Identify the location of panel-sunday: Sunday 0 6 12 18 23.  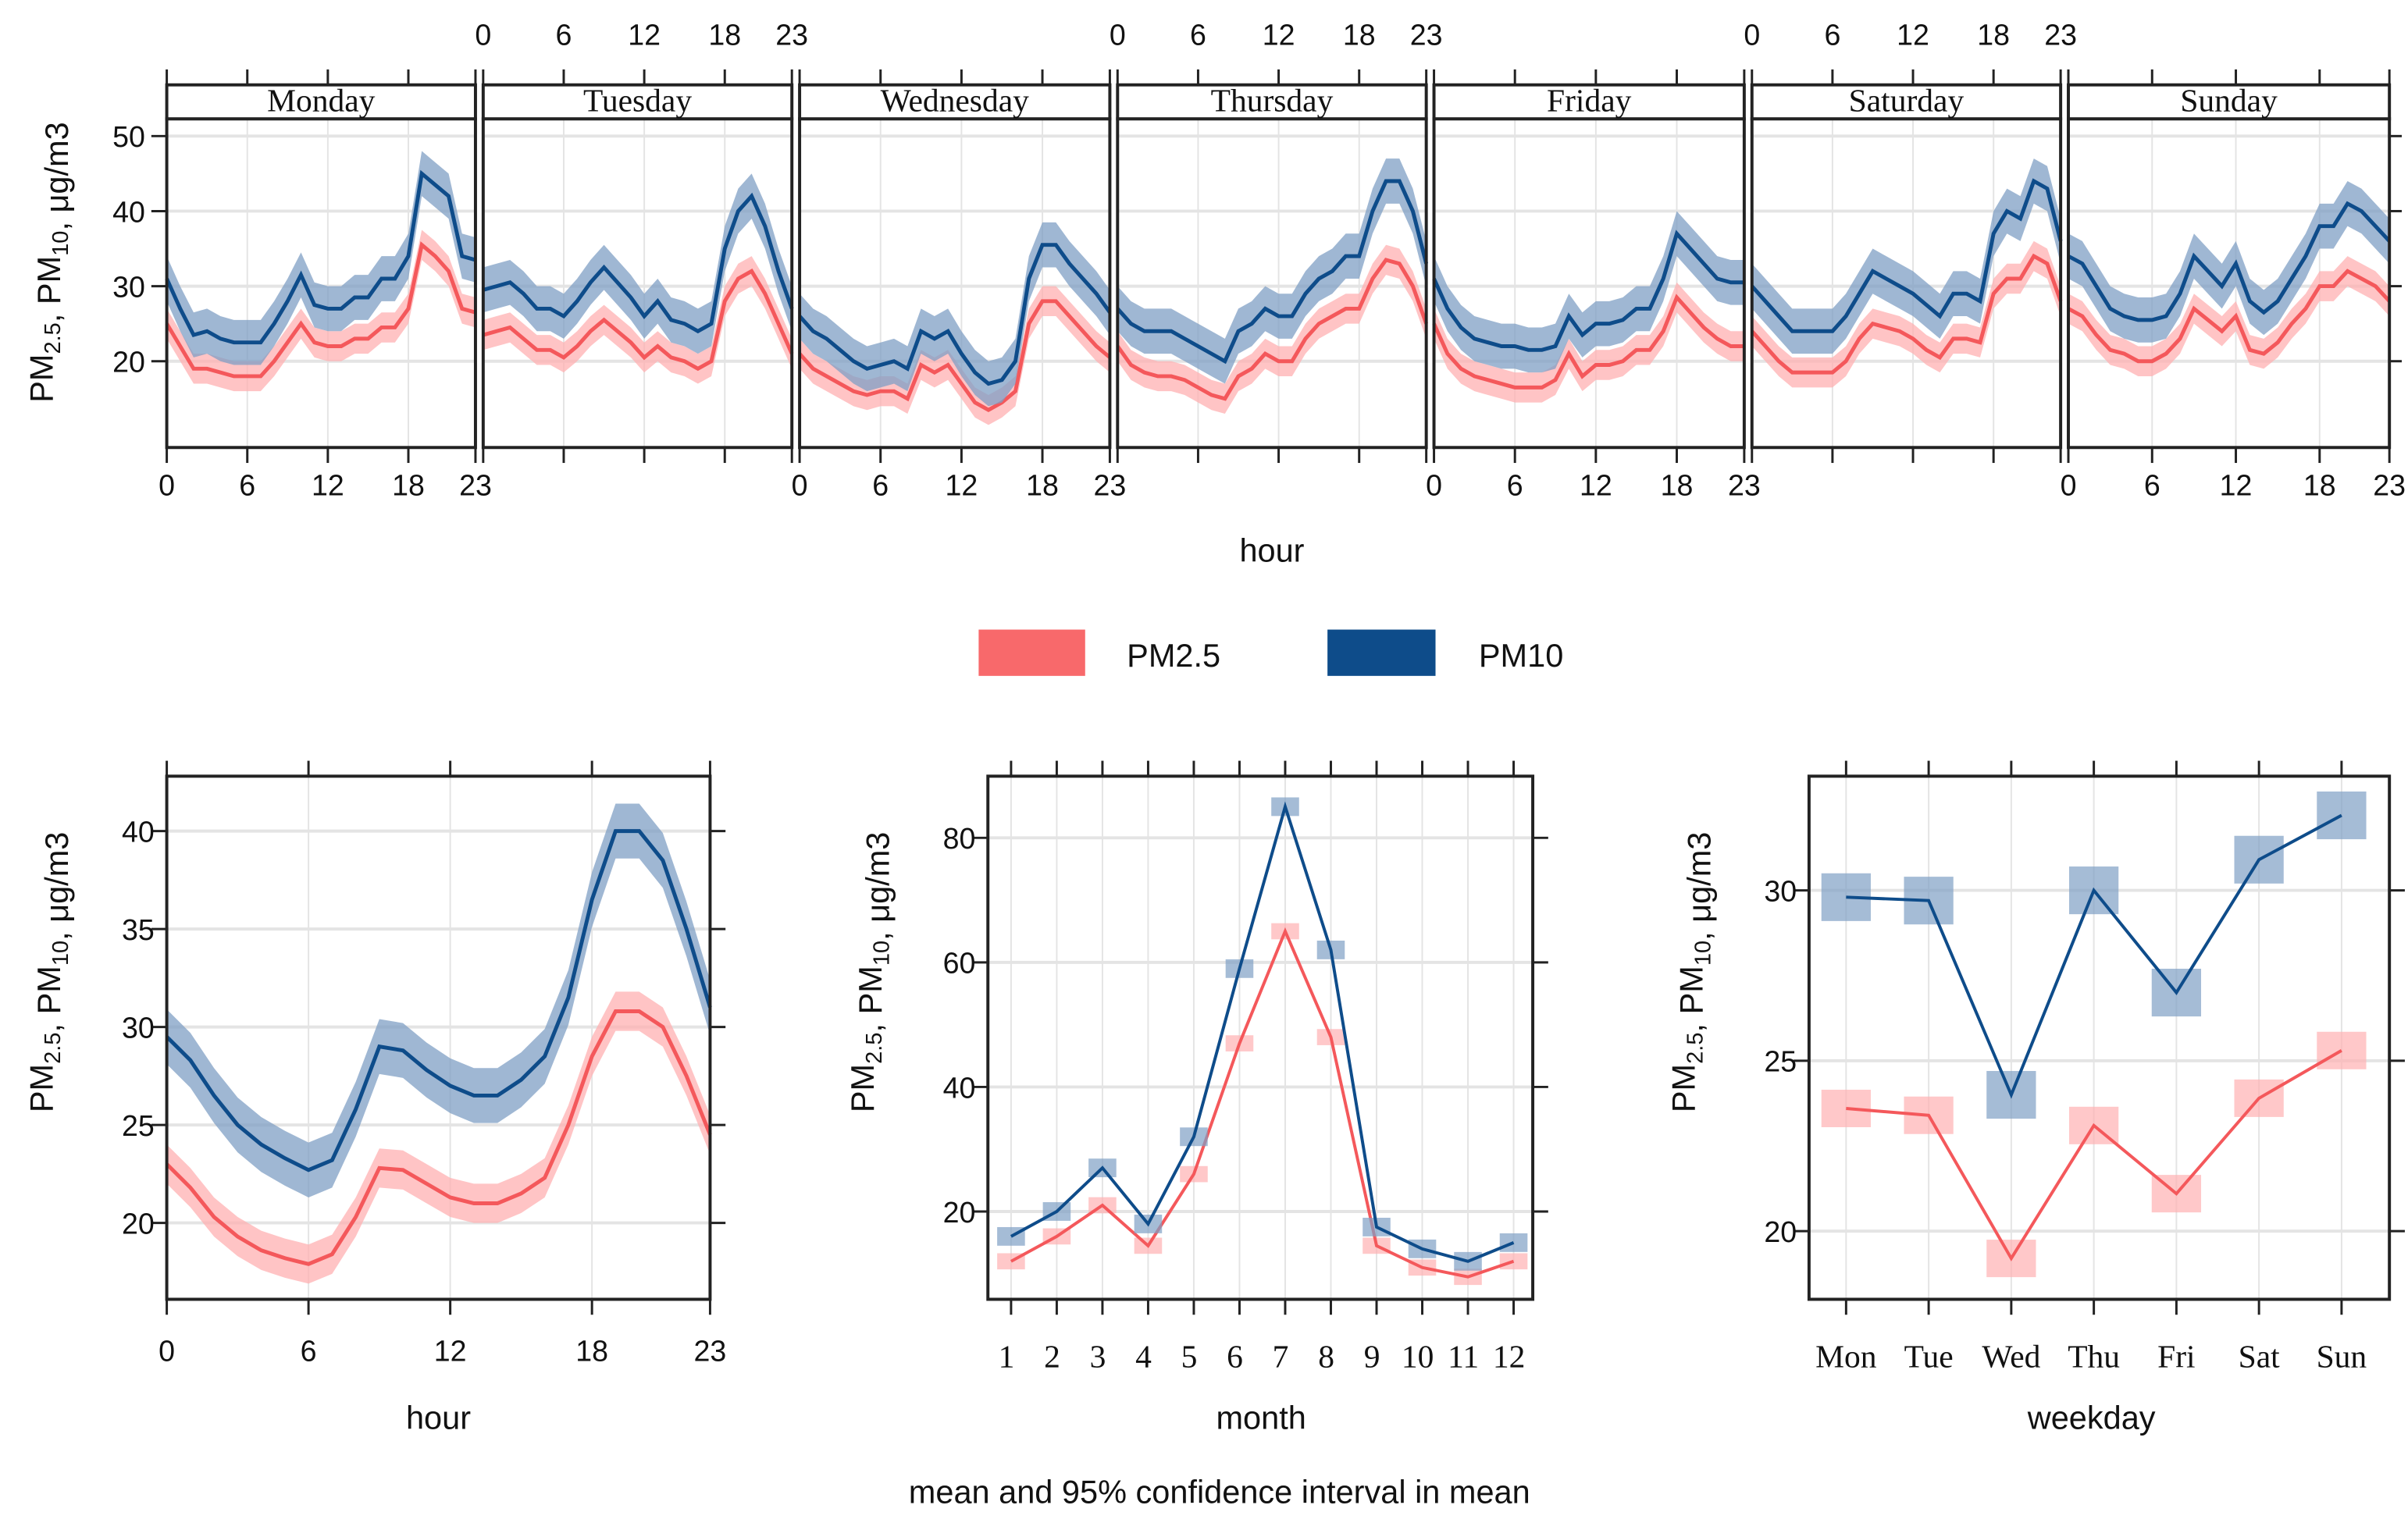
(2233, 285).